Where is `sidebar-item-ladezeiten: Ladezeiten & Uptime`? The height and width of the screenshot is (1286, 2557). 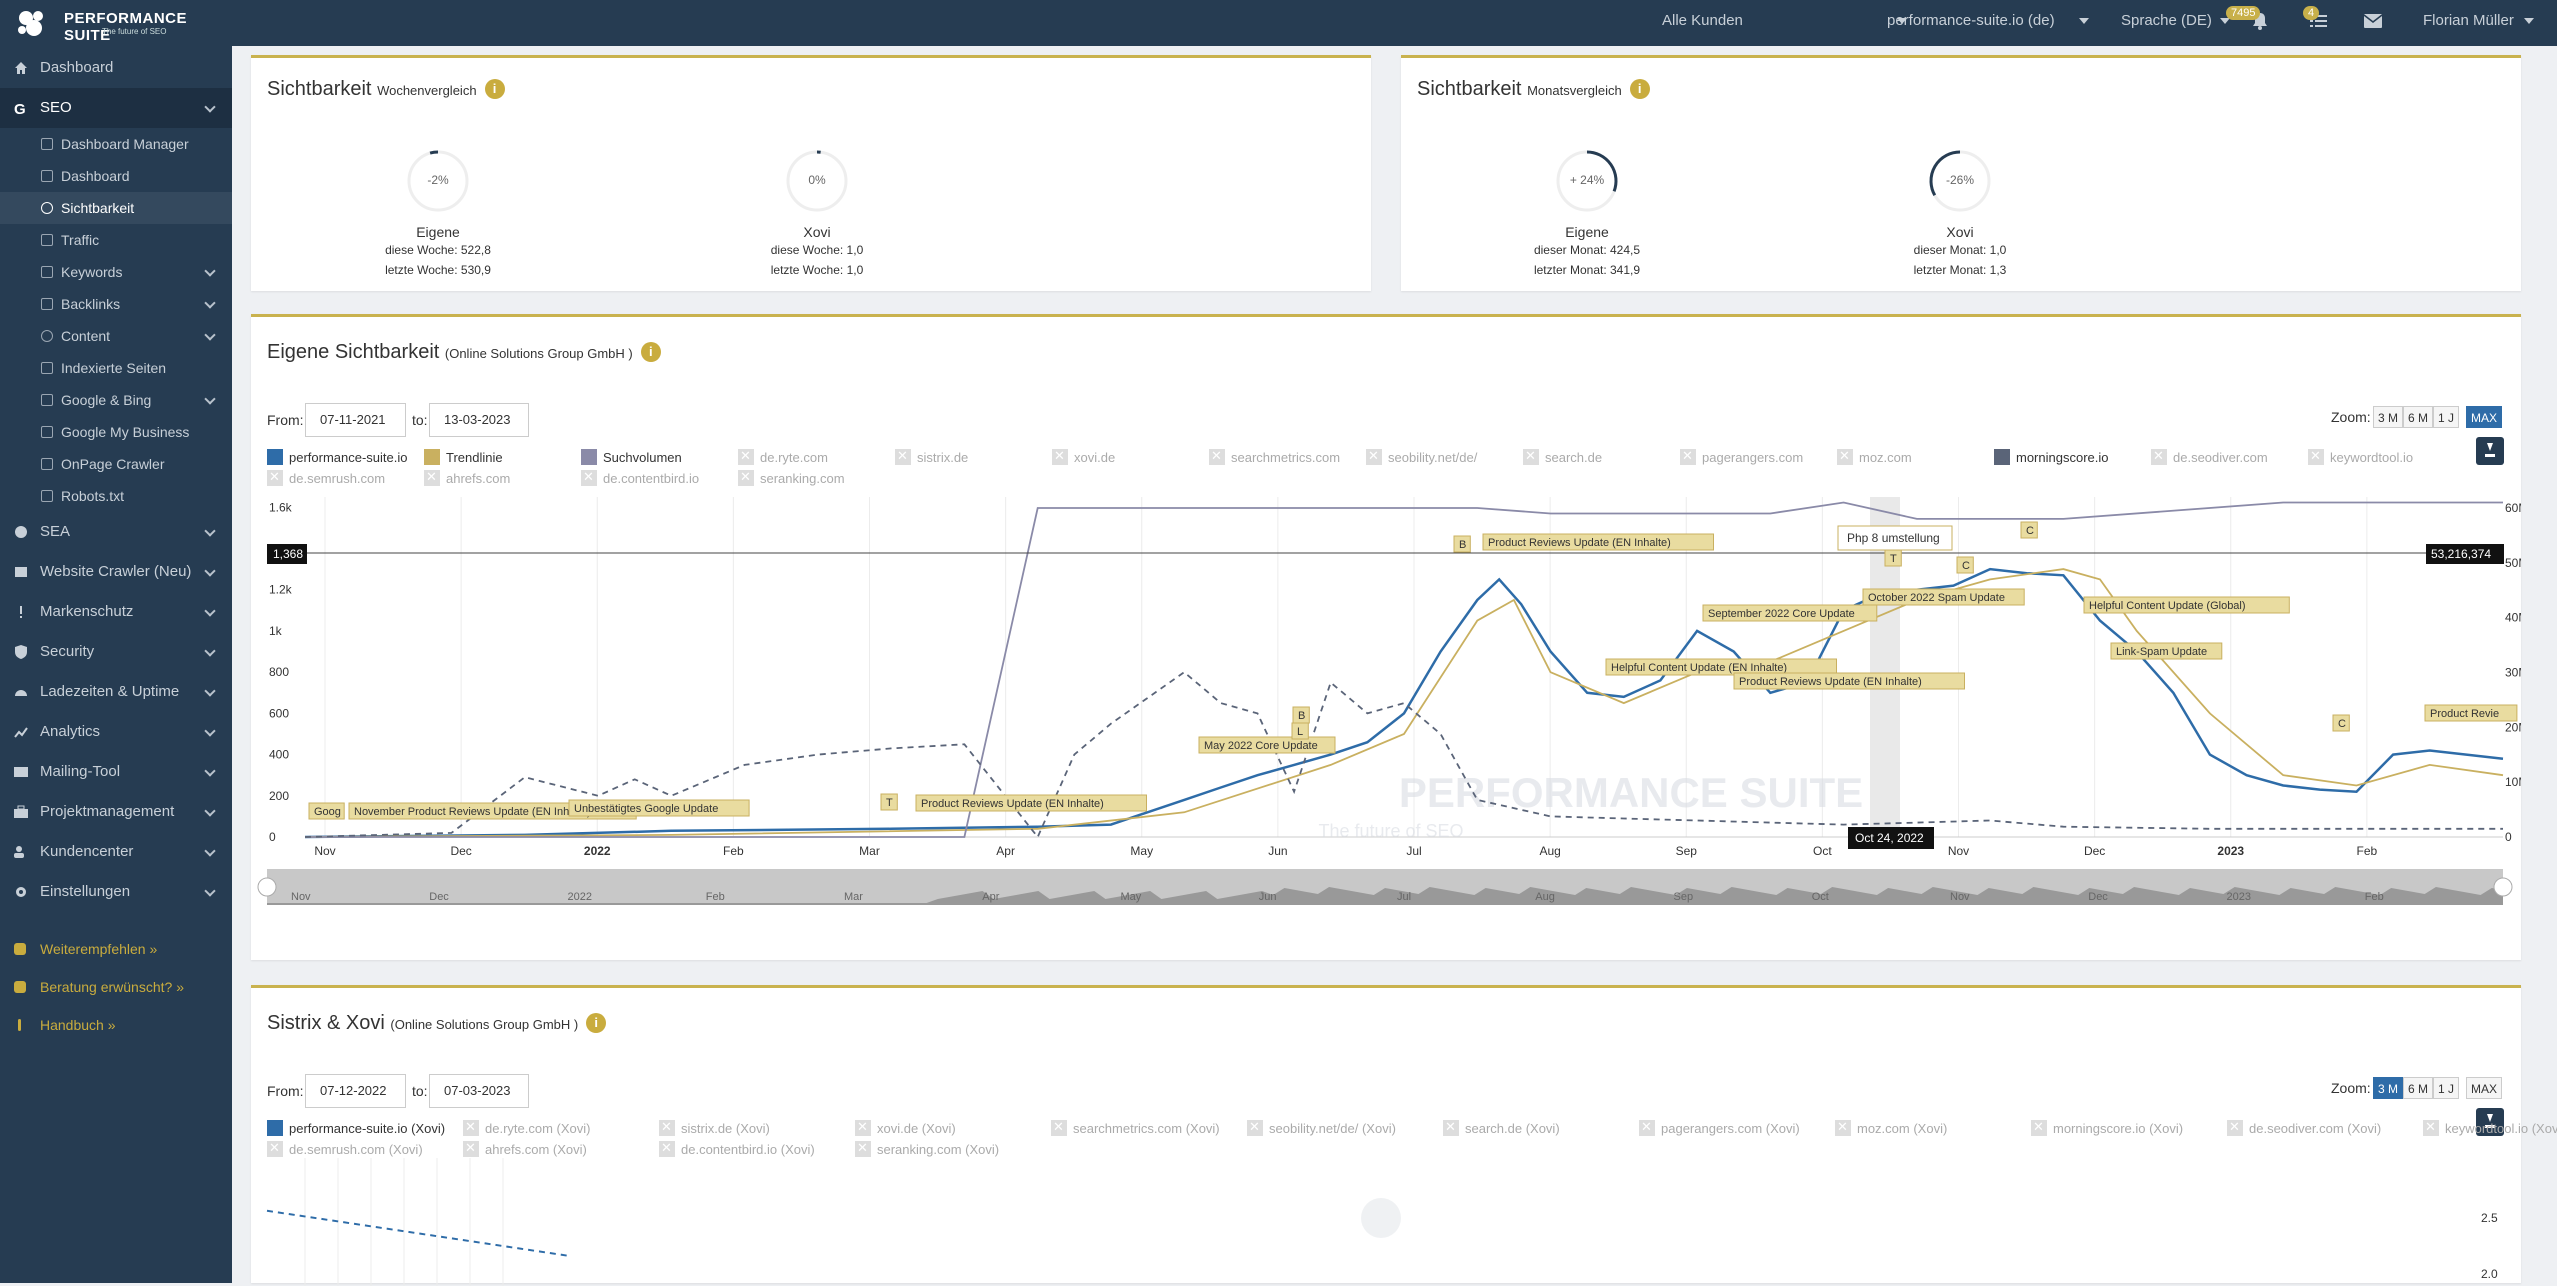
sidebar-item-ladezeiten: Ladezeiten & Uptime is located at coordinates (116, 692).